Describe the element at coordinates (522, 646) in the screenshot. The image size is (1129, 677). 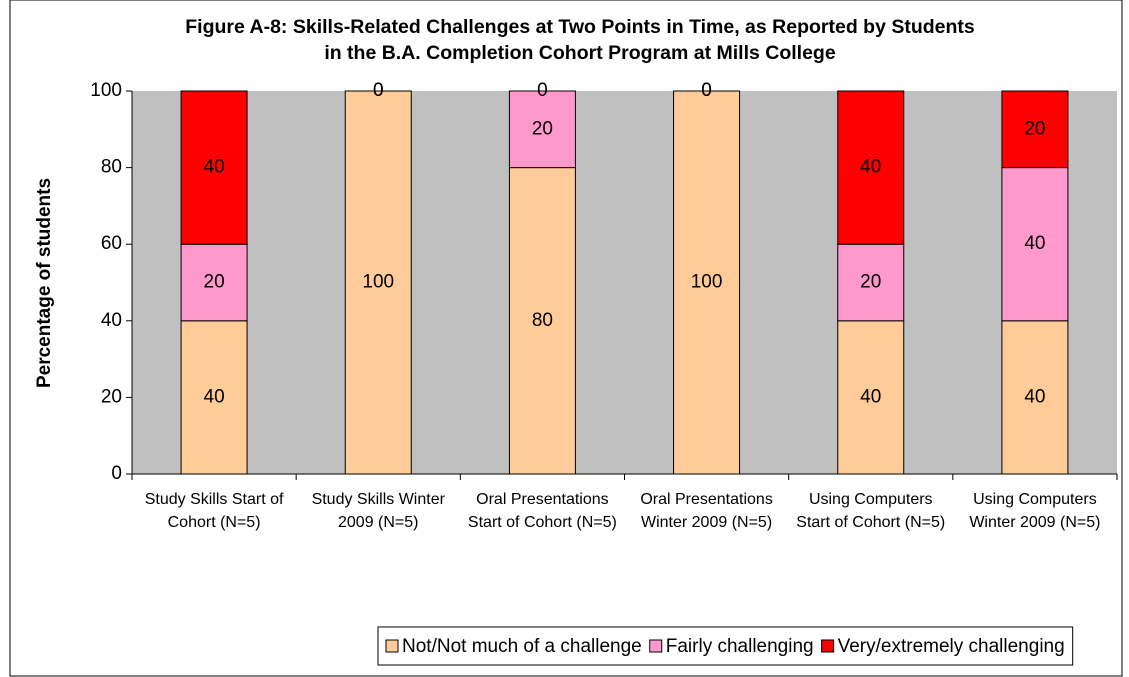
I see `legend-label: Not/Not much of a challenge` at that location.